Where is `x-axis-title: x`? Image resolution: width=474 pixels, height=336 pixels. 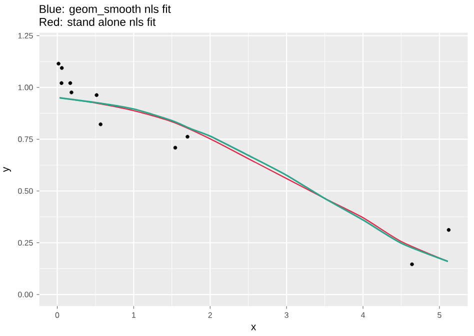 x-axis-title: x is located at coordinates (253, 327).